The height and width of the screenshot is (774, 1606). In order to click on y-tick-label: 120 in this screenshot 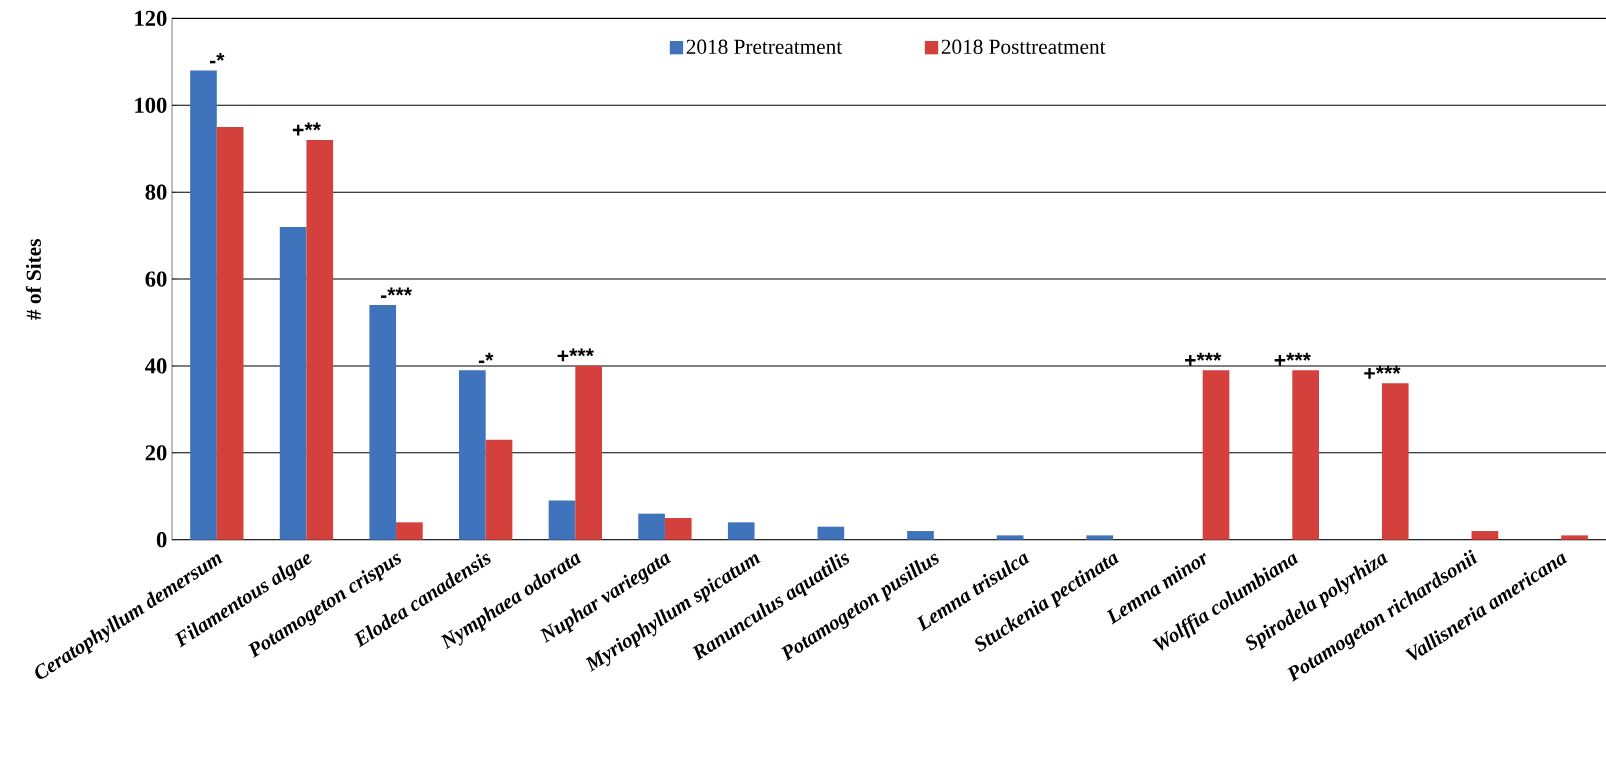, I will do `click(151, 18)`.